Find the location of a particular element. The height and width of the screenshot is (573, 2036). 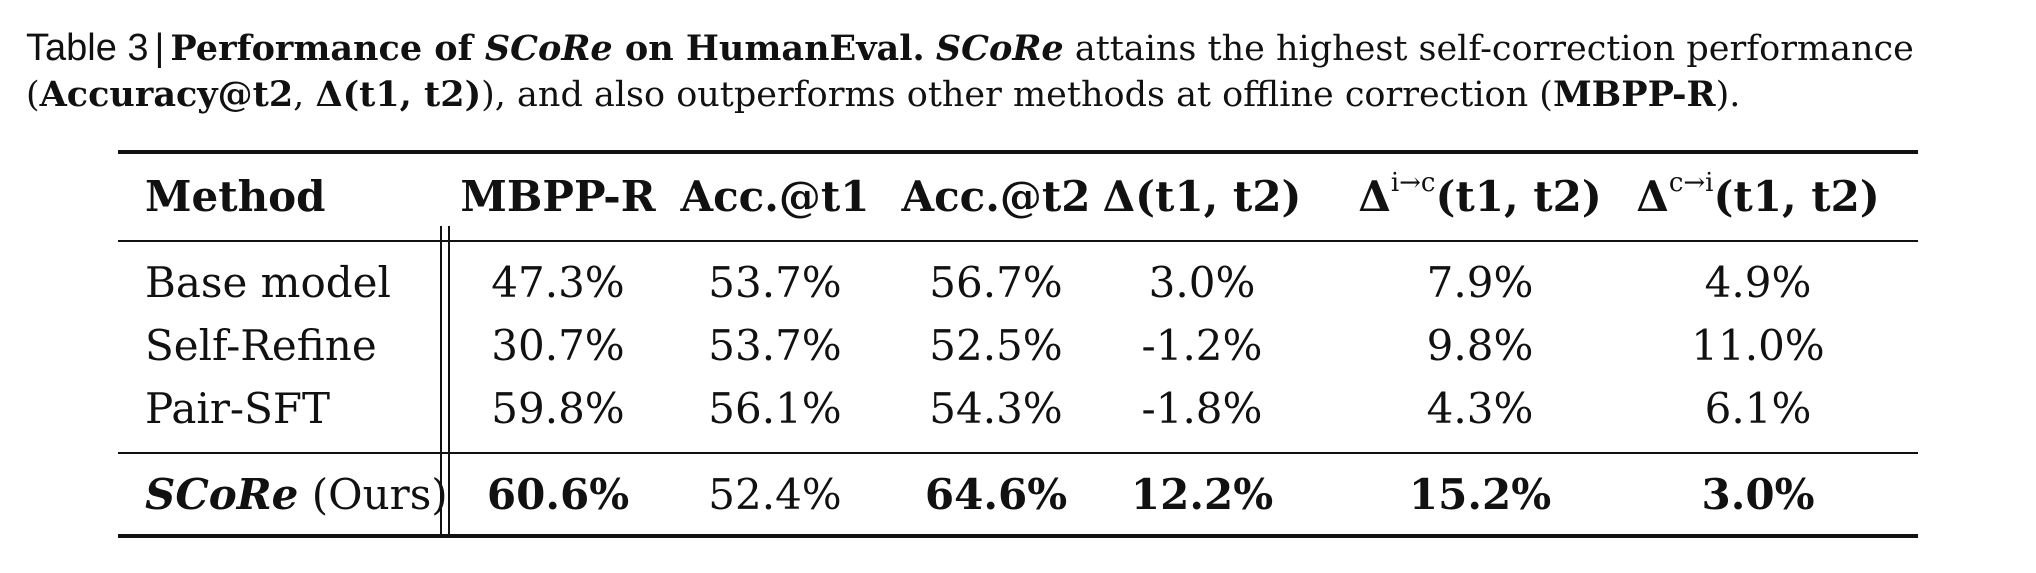

header-delta-c-to-i: Δc→i(t1, t2) is located at coordinates (1758, 194).